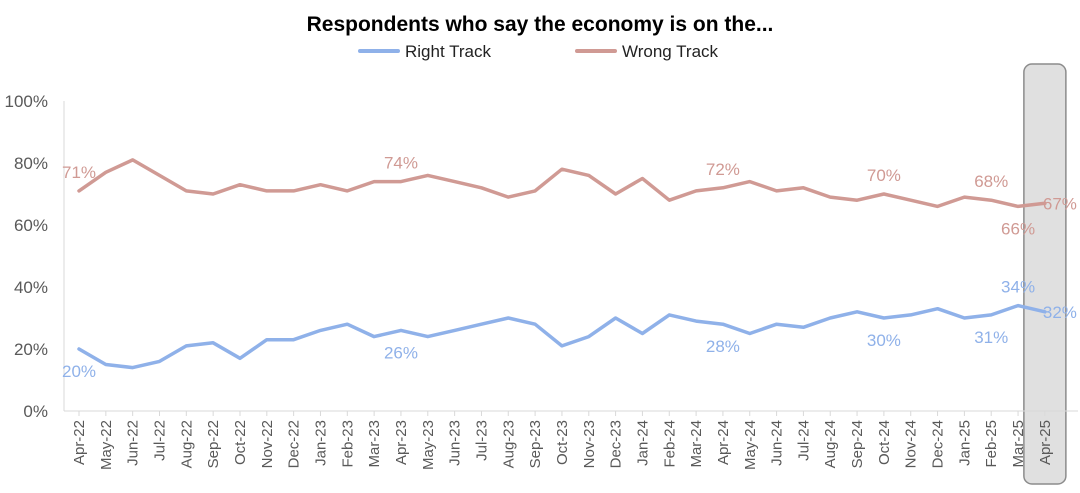  Describe the element at coordinates (670, 51) in the screenshot. I see `legend-label: Wrong Track` at that location.